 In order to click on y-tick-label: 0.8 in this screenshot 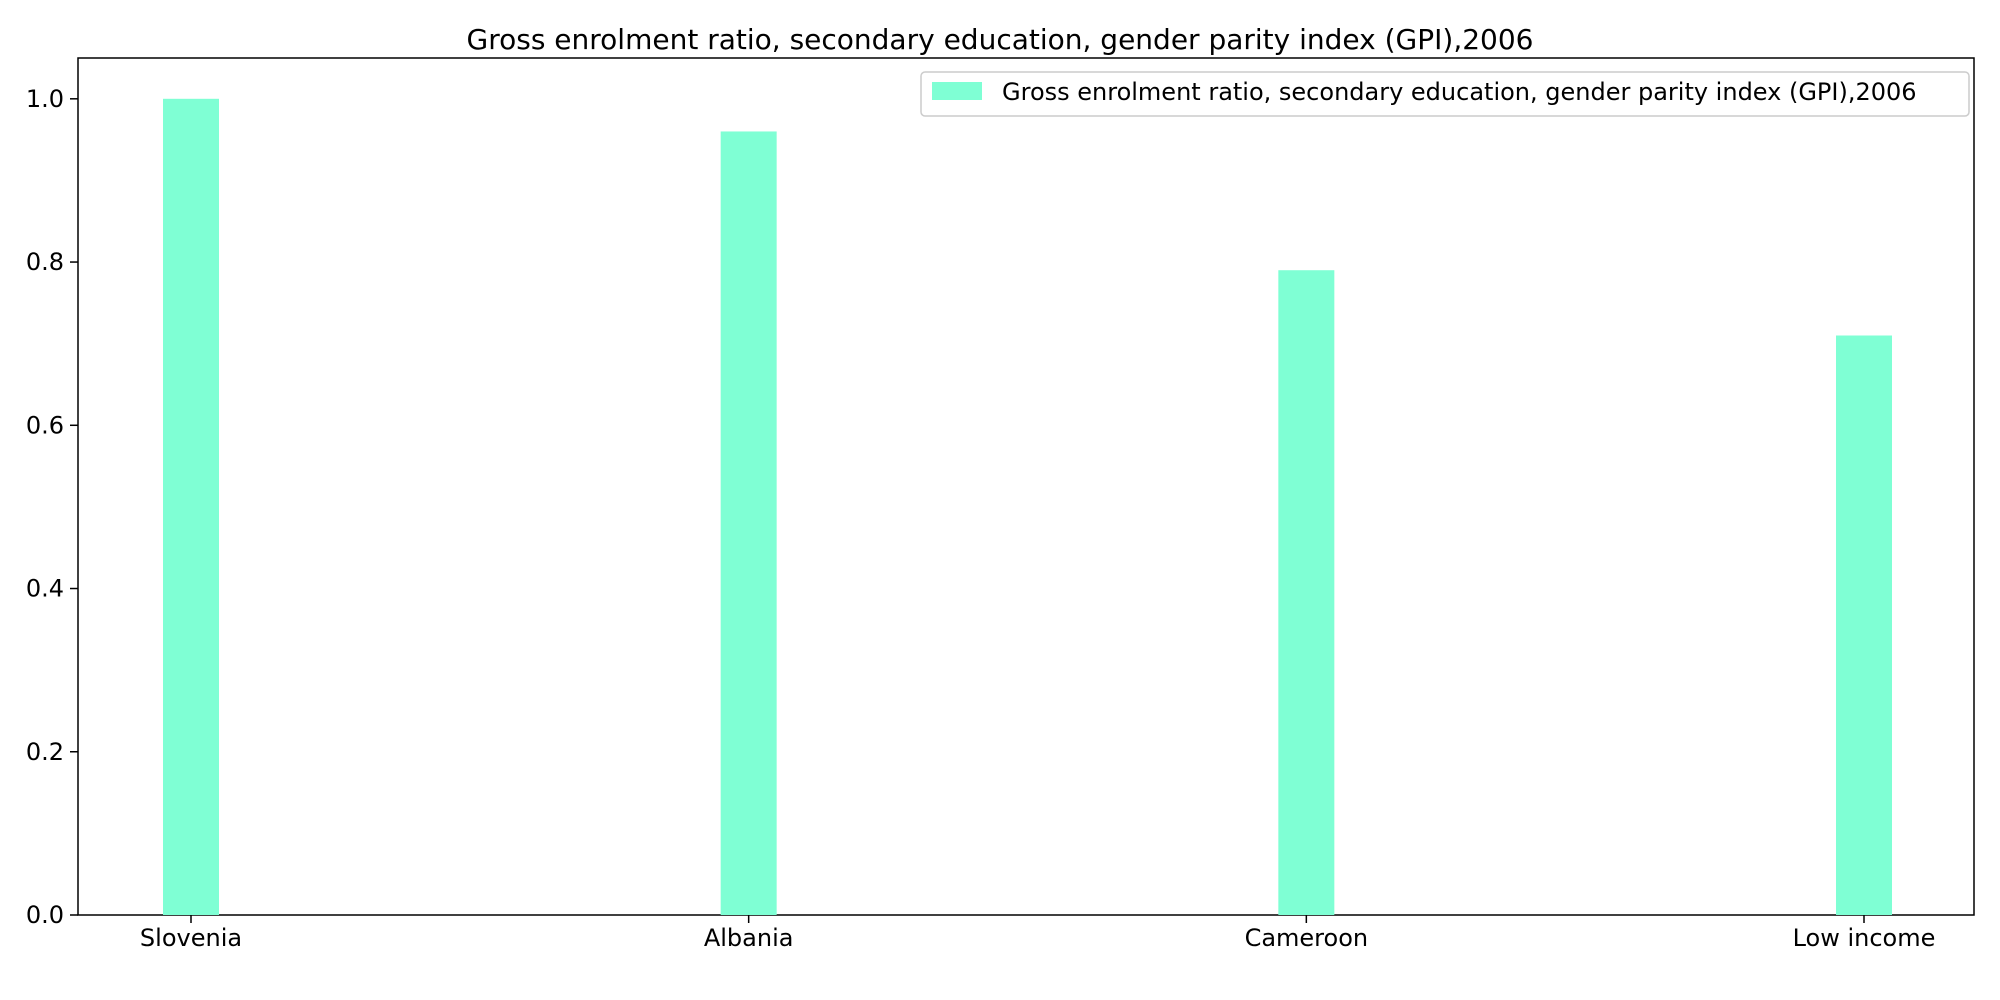, I will do `click(45, 262)`.